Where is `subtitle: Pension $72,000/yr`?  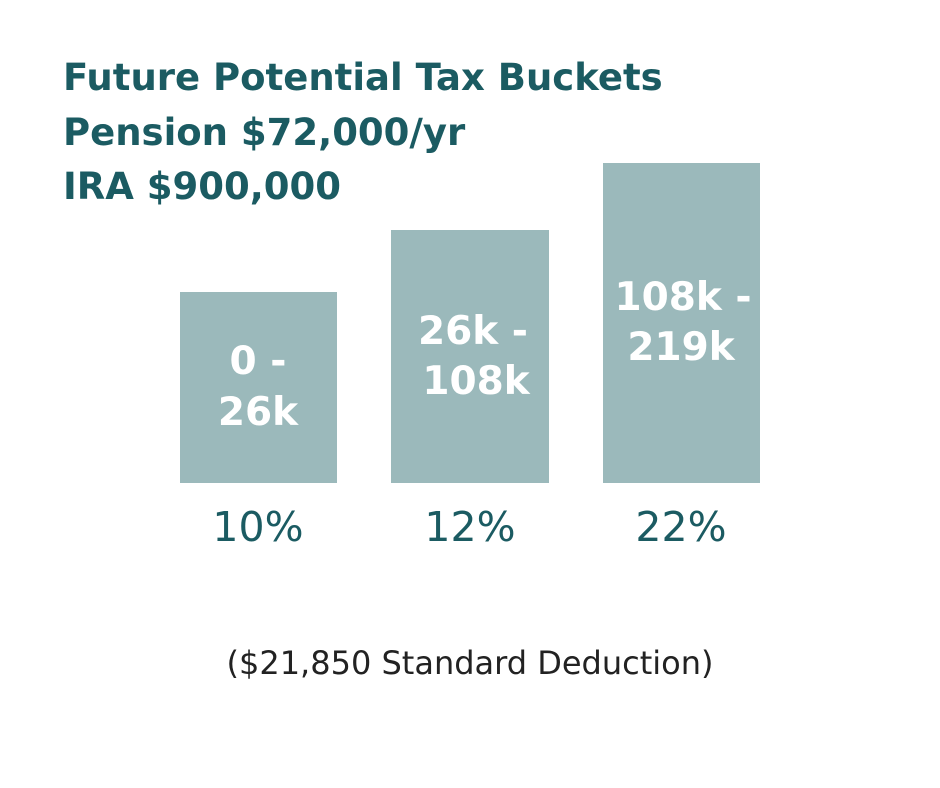
subtitle: Pension $72,000/yr is located at coordinates (264, 132).